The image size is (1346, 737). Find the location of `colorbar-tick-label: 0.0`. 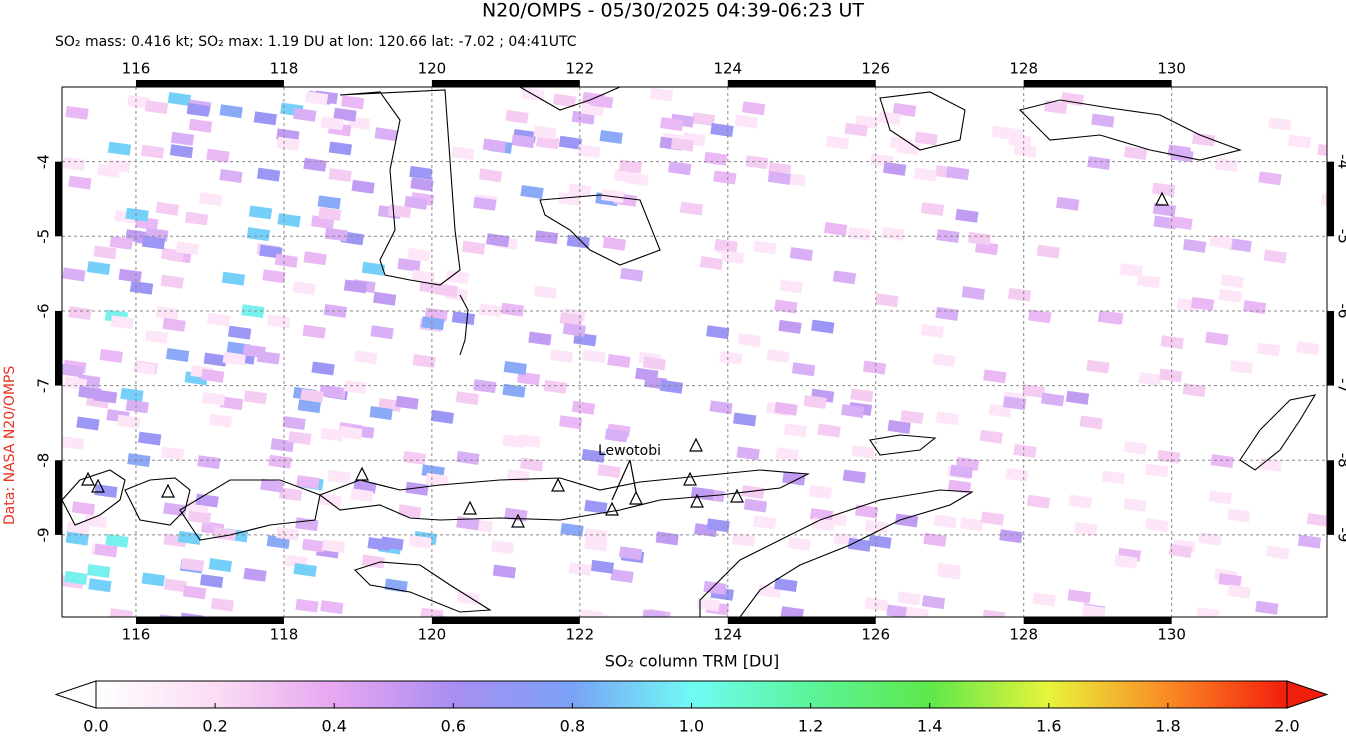

colorbar-tick-label: 0.0 is located at coordinates (95, 726).